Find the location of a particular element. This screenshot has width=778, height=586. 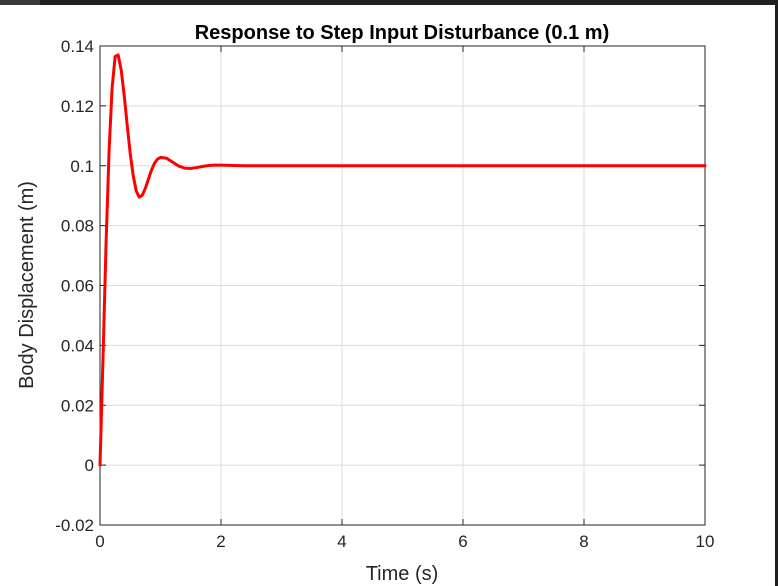

y-tick-label: 0.08 is located at coordinates (77, 226).